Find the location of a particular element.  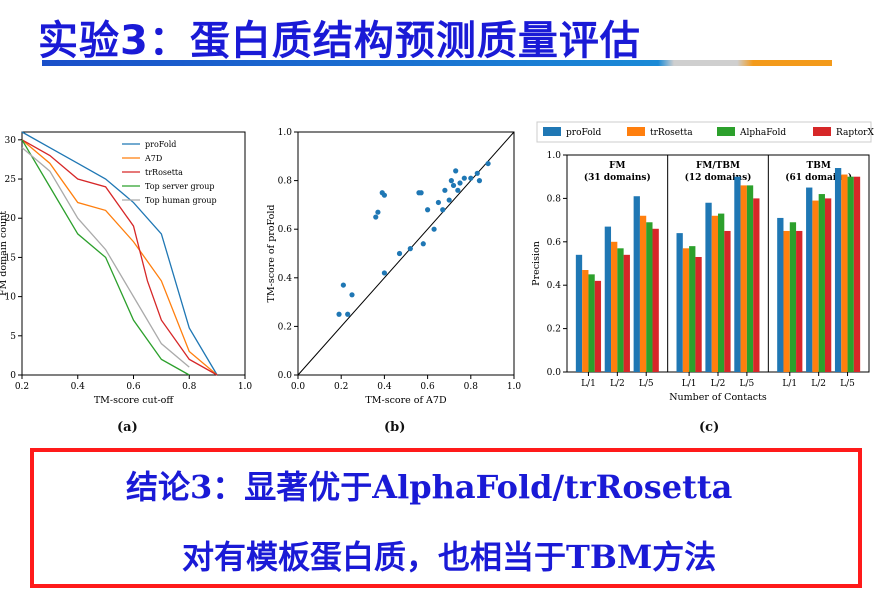

y-axis-label: TM-score of proFold is located at coordinates (271, 254).